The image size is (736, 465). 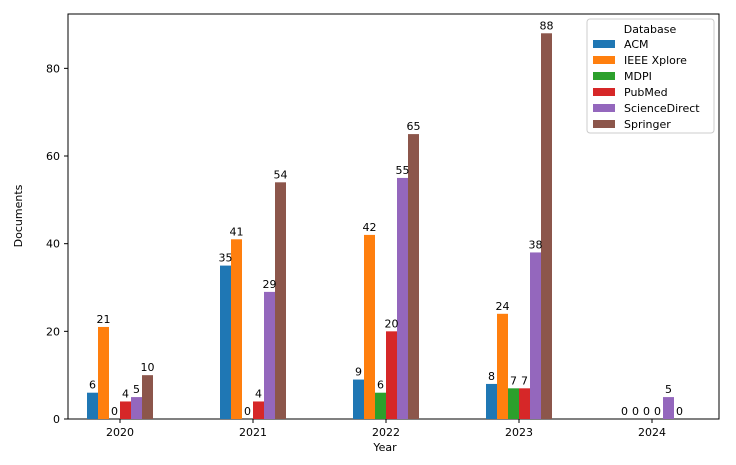 I want to click on data-label: 9, so click(x=358, y=372).